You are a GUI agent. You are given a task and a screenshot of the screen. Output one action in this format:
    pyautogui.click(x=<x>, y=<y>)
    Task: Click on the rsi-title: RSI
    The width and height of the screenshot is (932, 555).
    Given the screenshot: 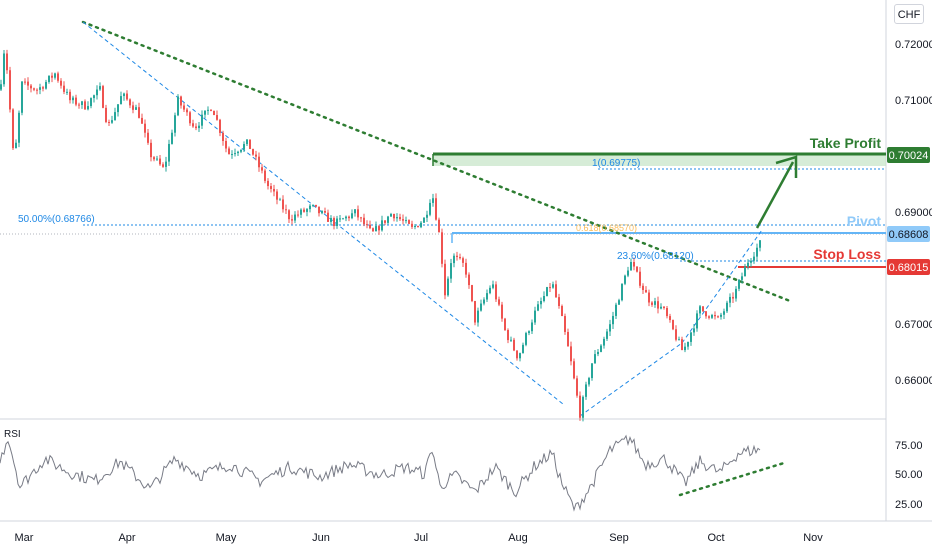 What is the action you would take?
    pyautogui.click(x=12, y=434)
    